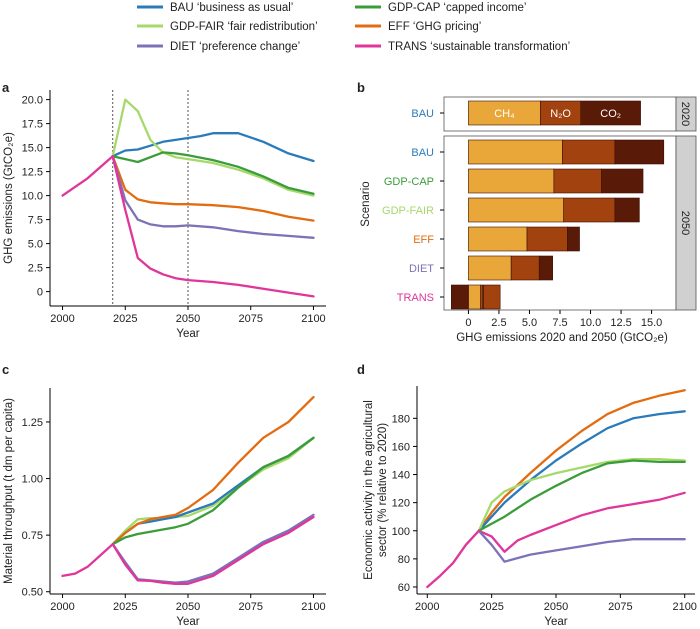  What do you see at coordinates (479, 47) in the screenshot?
I see `legend-label-trans: TRANS ‘sustainable transformation’` at bounding box center [479, 47].